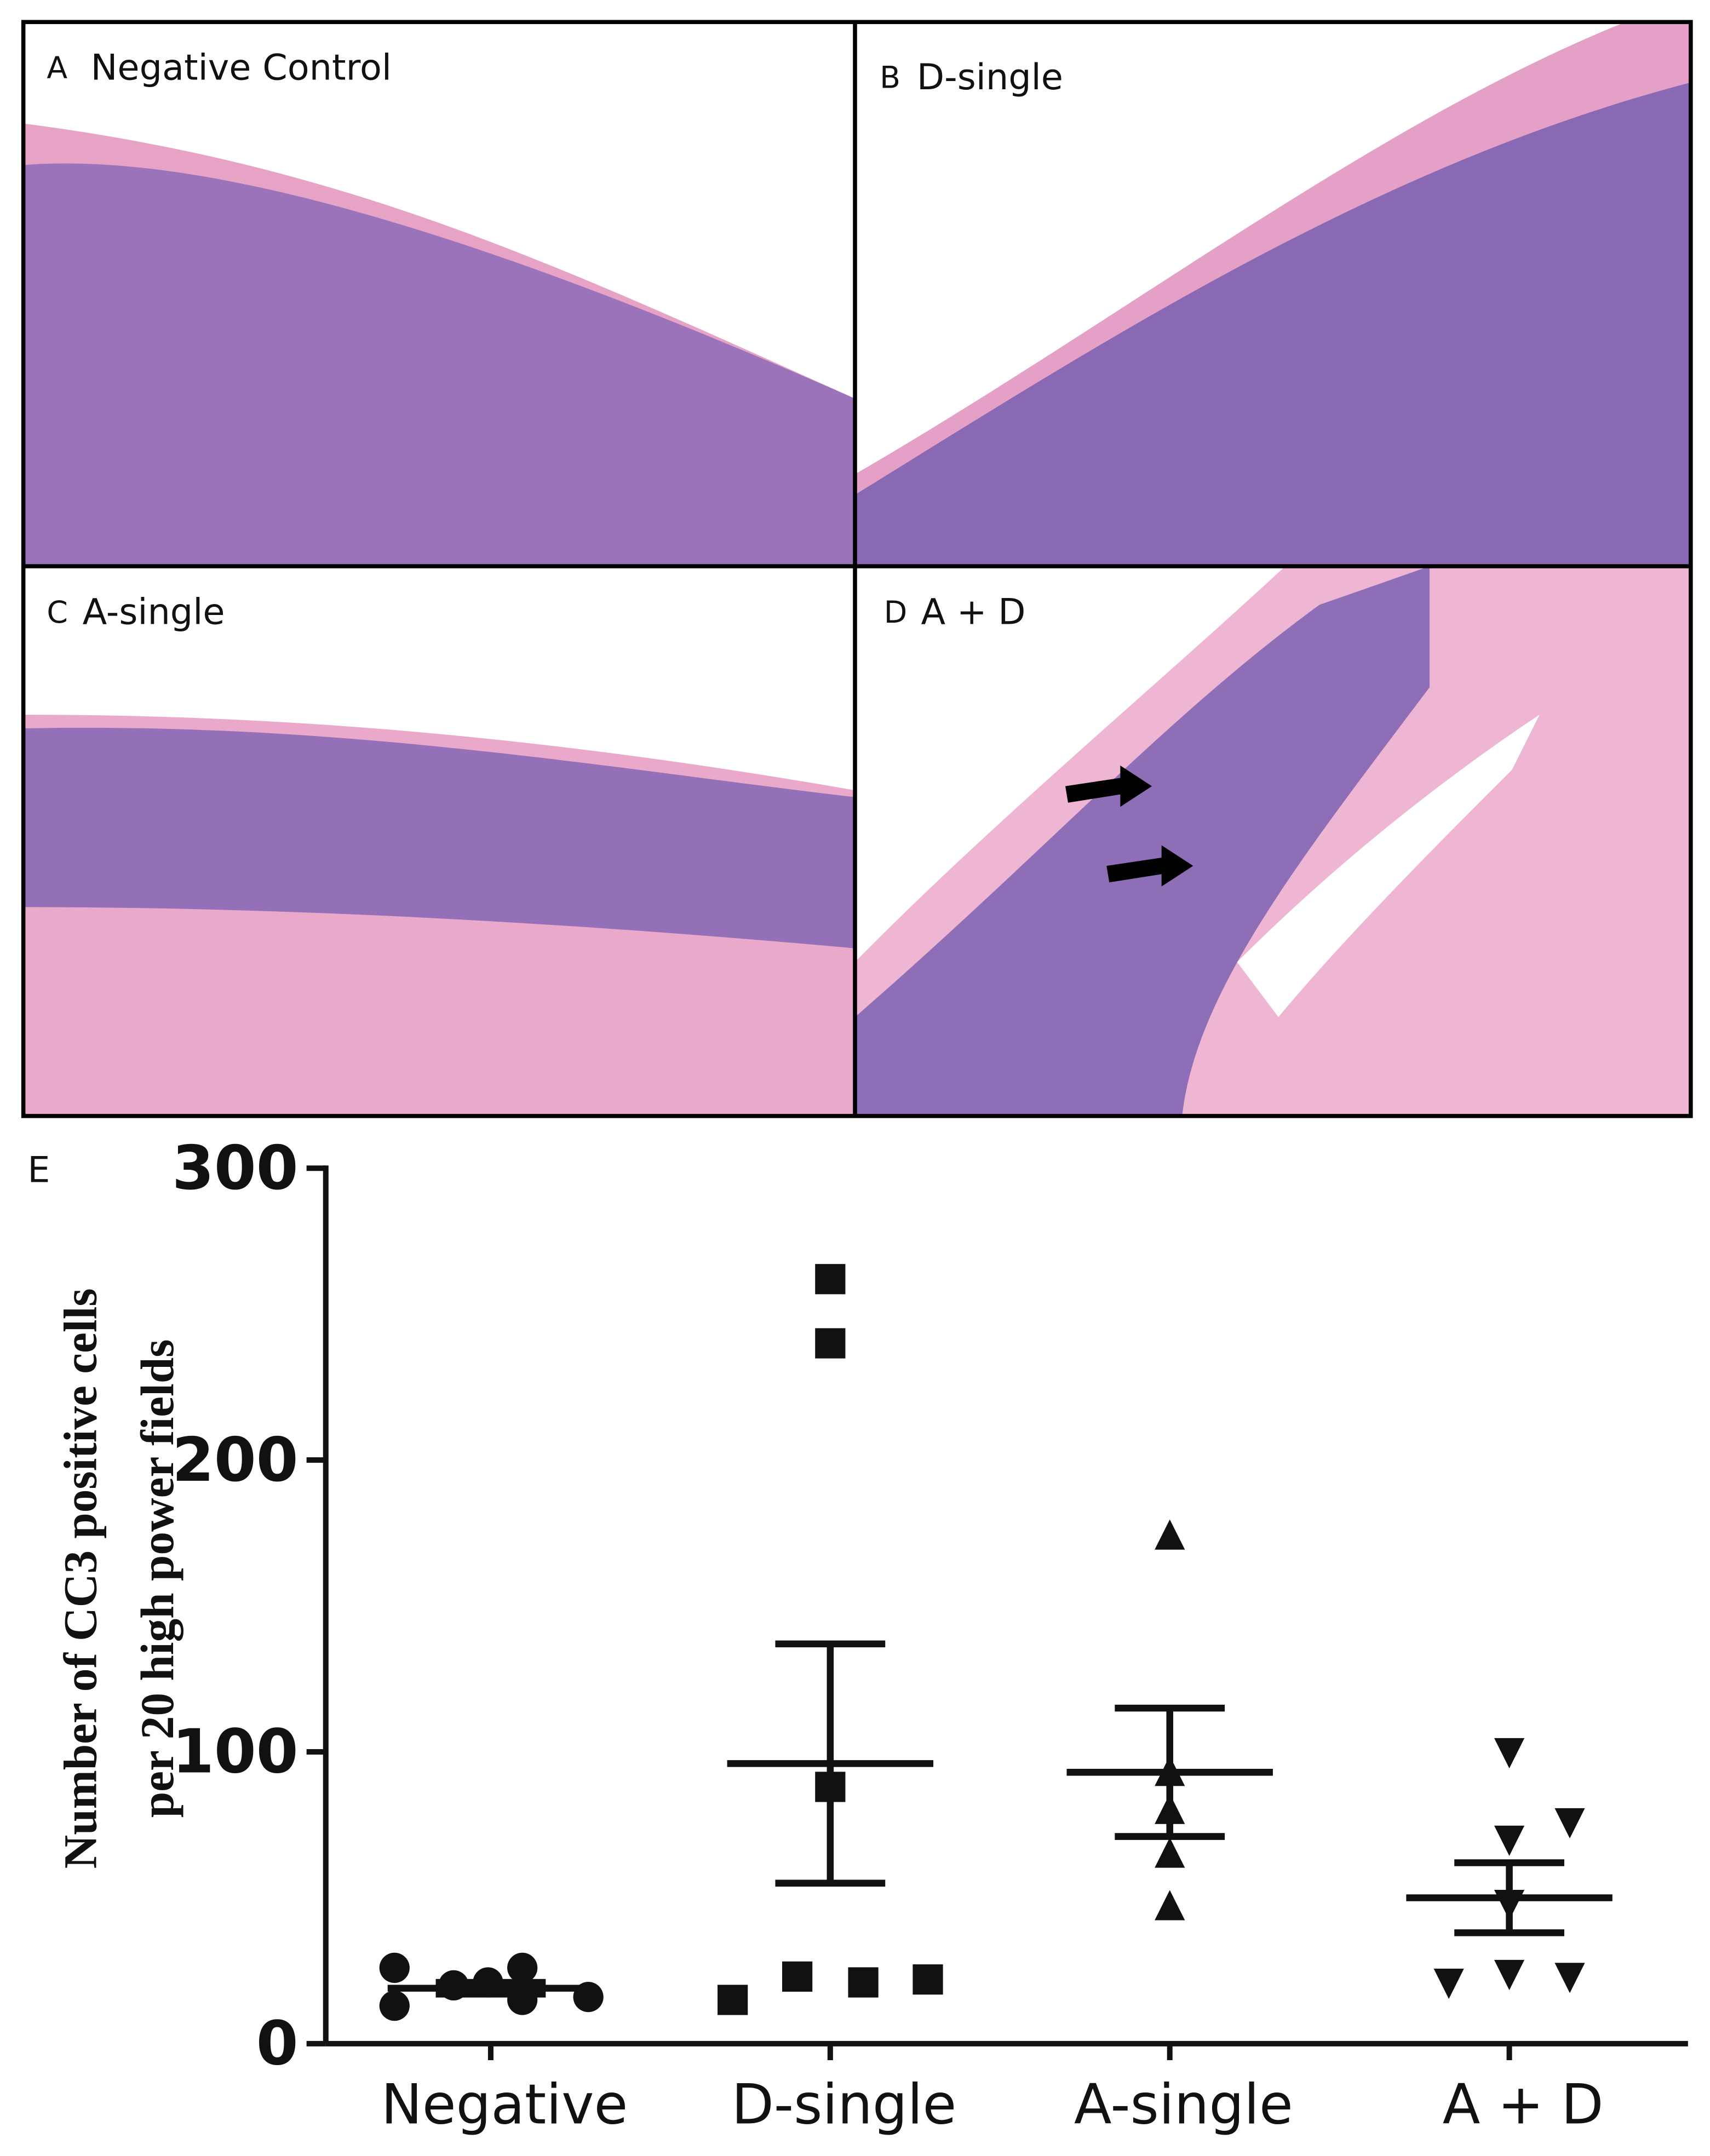  I want to click on gap-d, so click(1388, 866).